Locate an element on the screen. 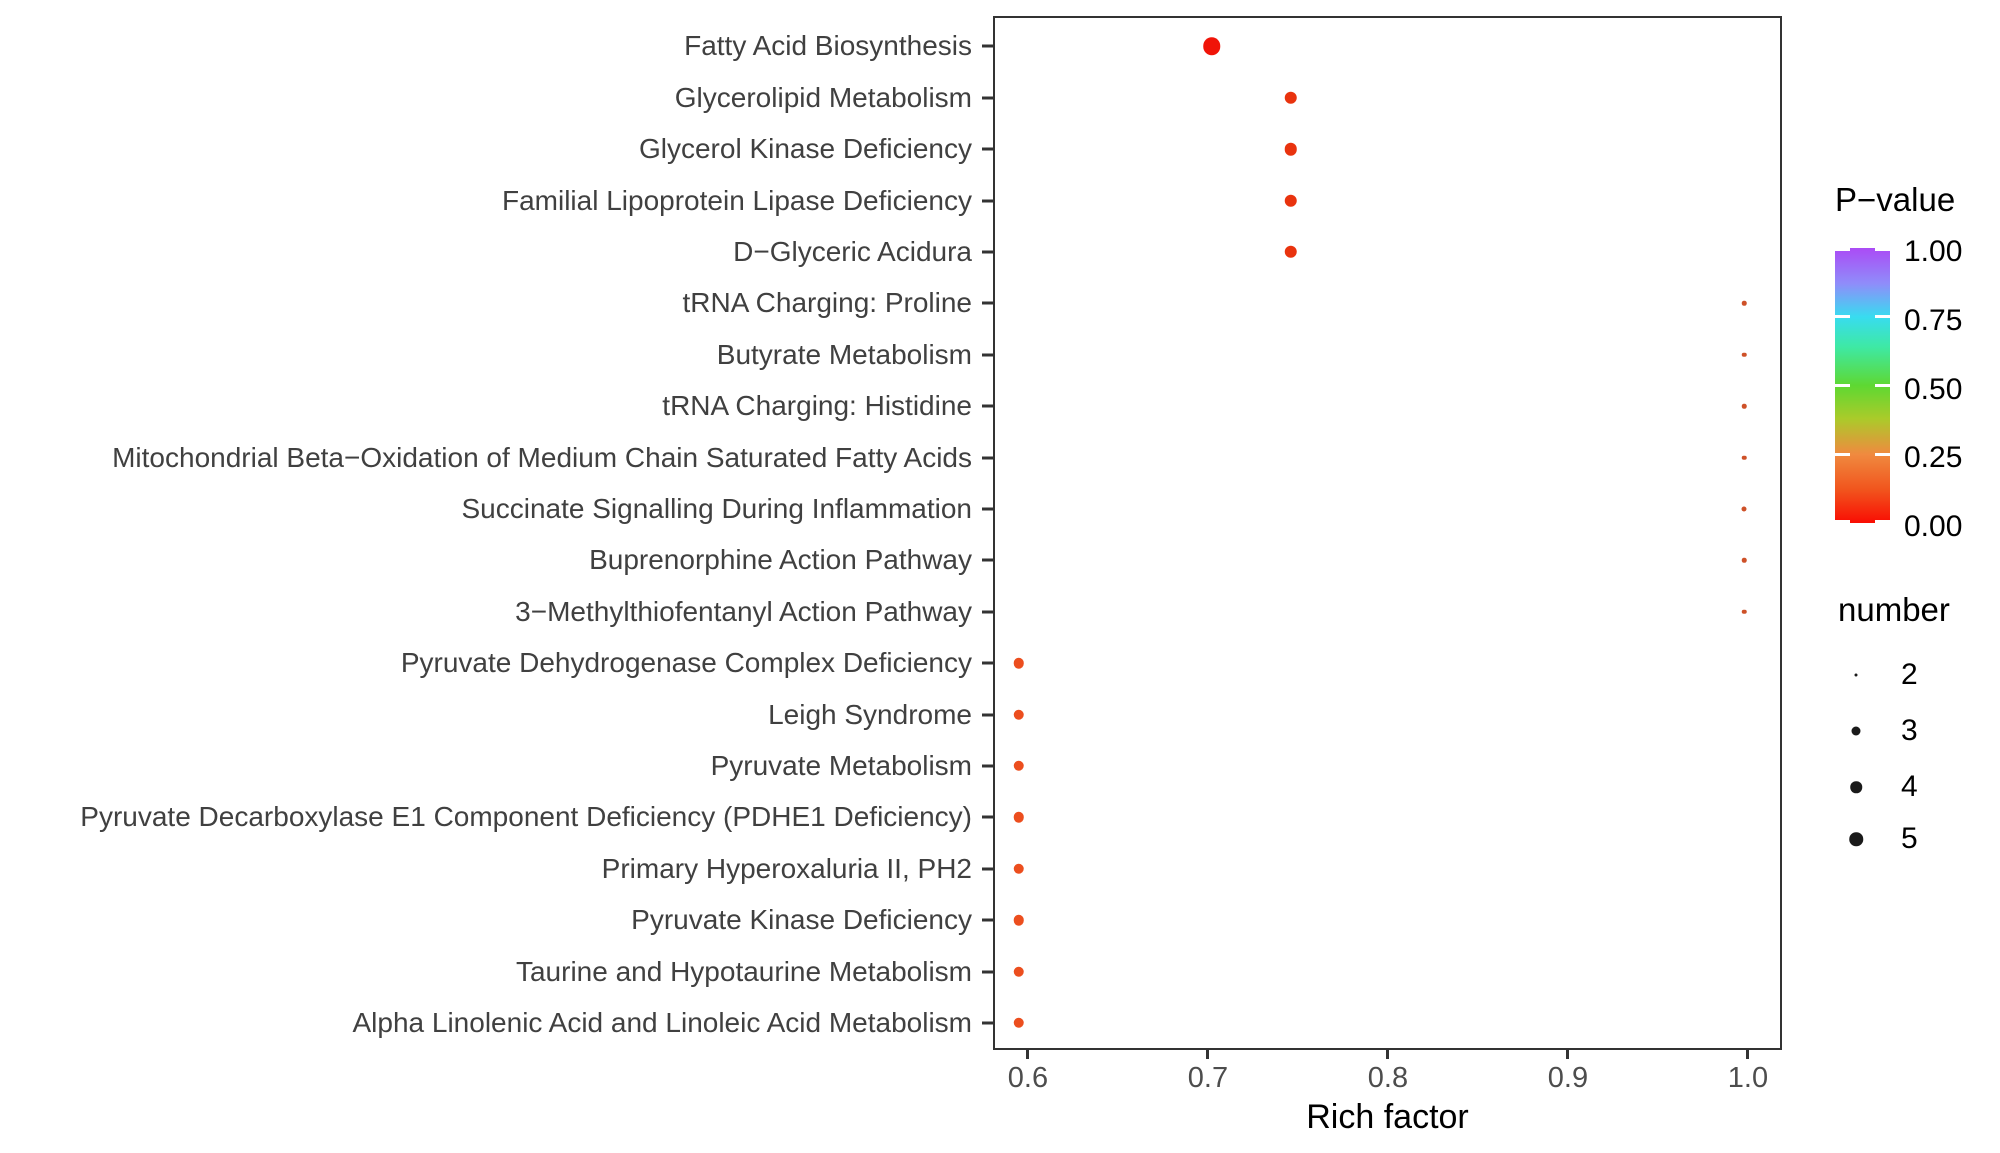 The width and height of the screenshot is (2000, 1153). y-axis-label: Buprenorphine Action Pathway is located at coordinates (780, 560).